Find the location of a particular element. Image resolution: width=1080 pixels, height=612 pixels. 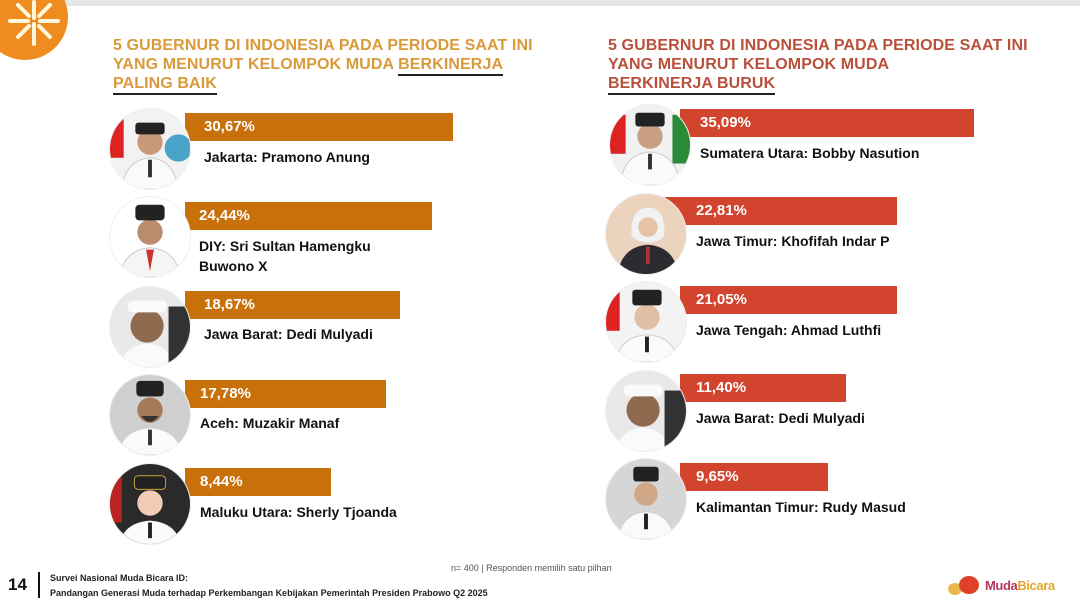

sample-note: n= 400 | Responden memilih satu pilhan is located at coordinates (531, 568).